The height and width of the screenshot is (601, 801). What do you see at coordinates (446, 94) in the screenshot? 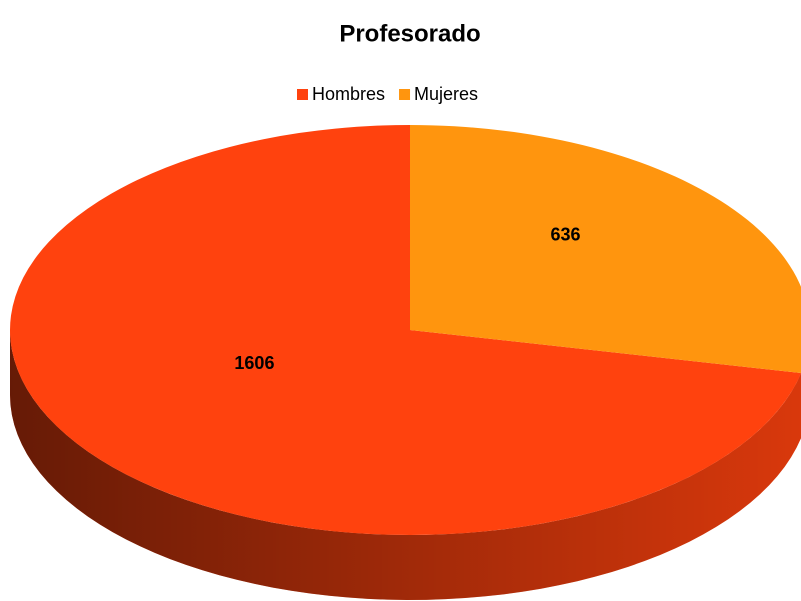
I see `legend-label: Mujeres` at bounding box center [446, 94].